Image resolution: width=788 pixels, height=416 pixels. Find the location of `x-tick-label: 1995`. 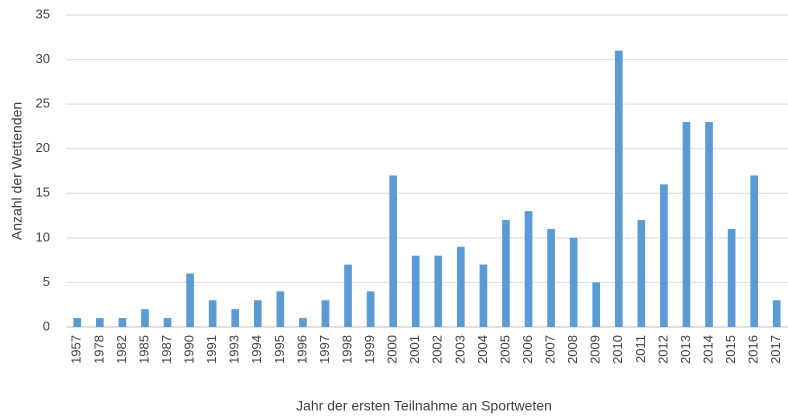

x-tick-label: 1995 is located at coordinates (279, 349).